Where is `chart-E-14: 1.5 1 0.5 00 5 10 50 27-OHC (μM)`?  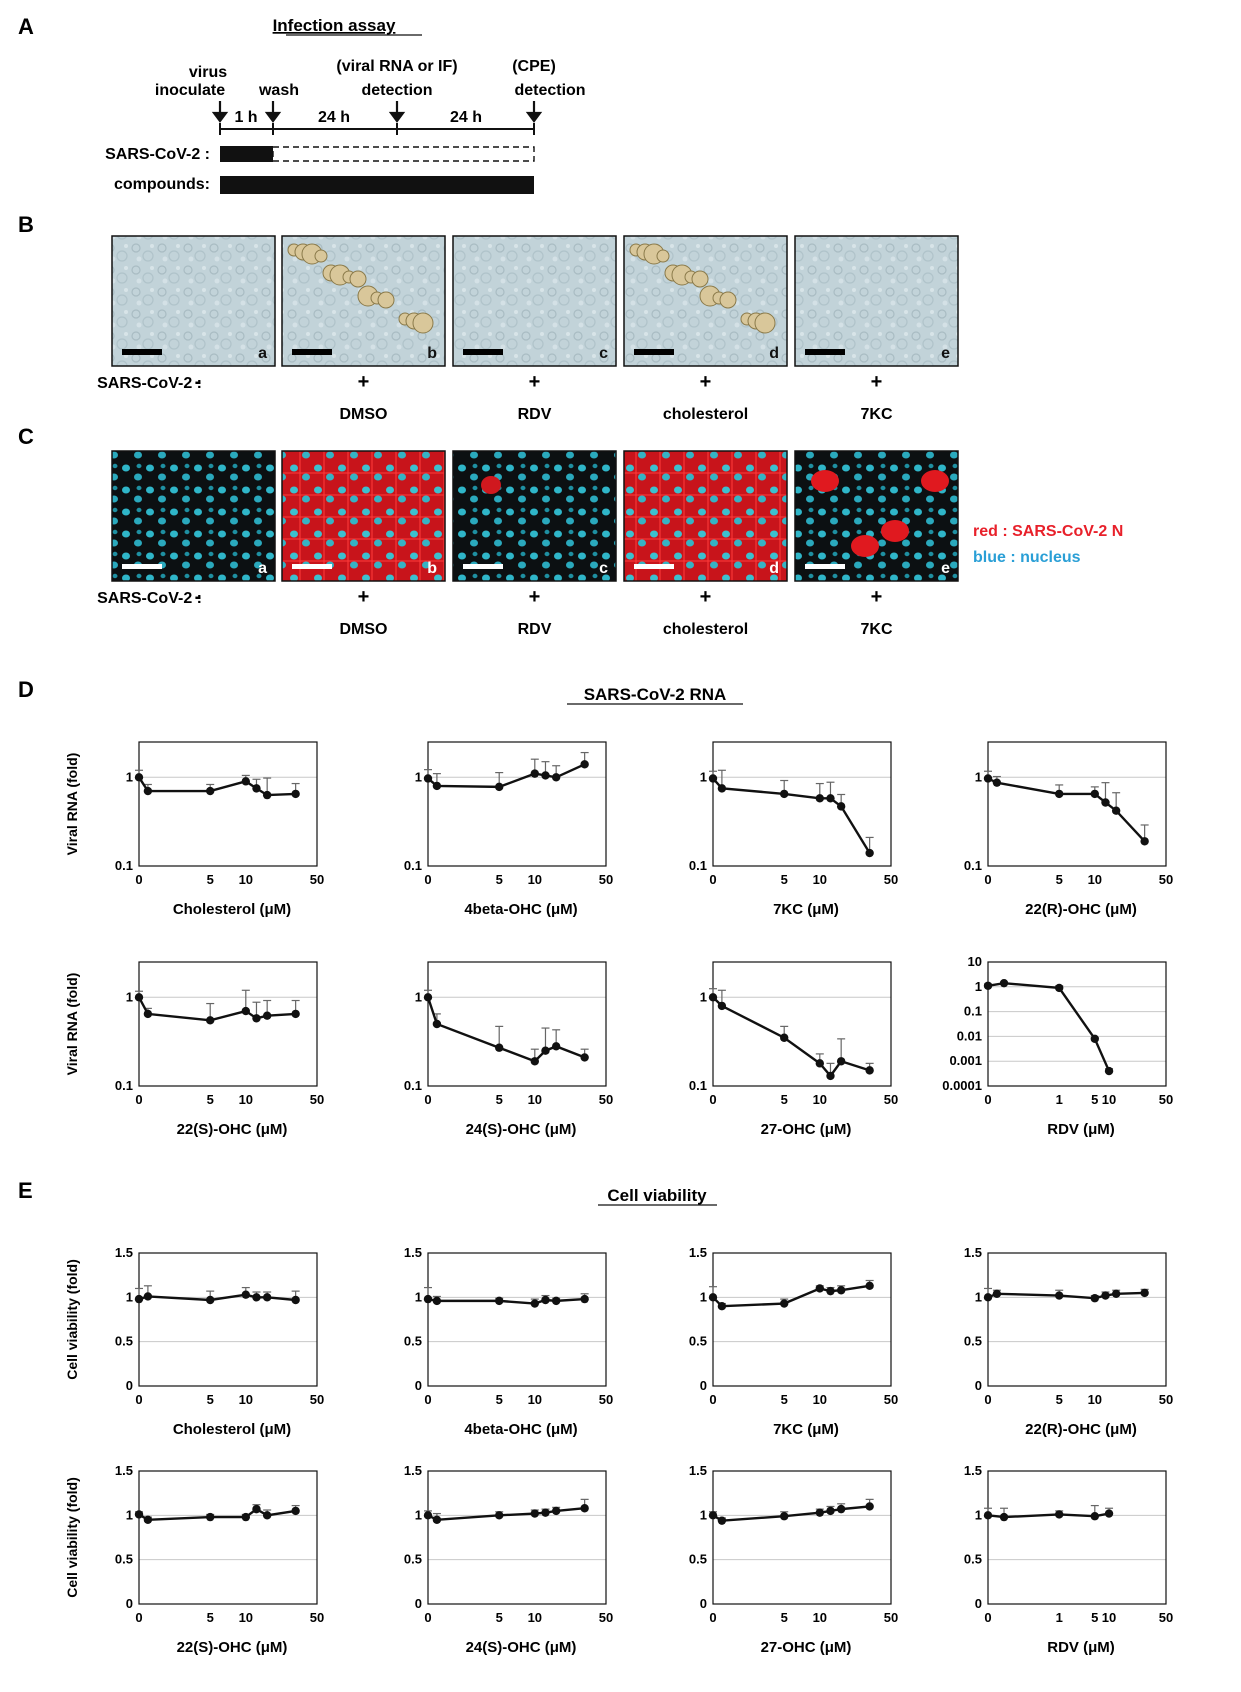
chart-E-14: 1.5 1 0.5 00 5 10 50 27-OHC (μM) is located at coordinates (793, 1559).